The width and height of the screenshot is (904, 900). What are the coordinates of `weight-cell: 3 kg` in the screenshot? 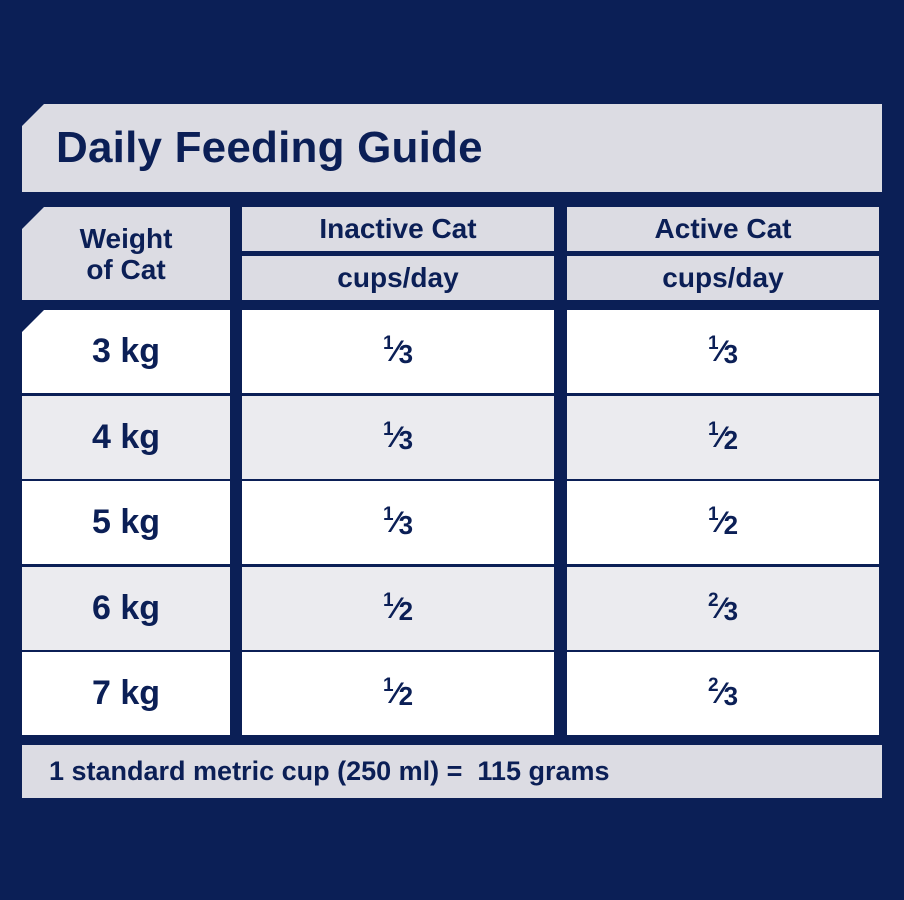 It's located at (126, 351).